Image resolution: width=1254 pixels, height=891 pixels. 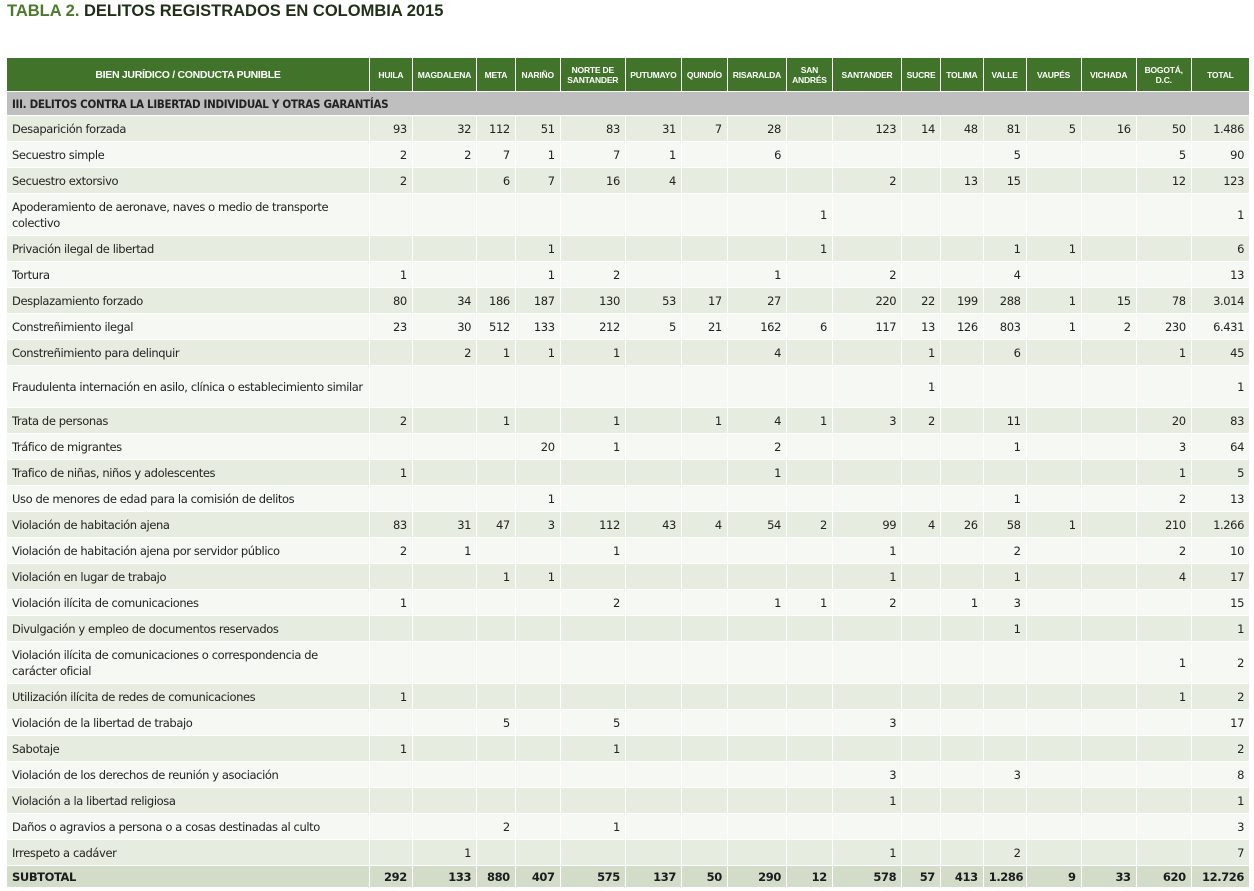 I want to click on table-row: Violación a la libertad religiosa 1 1, so click(x=628, y=800).